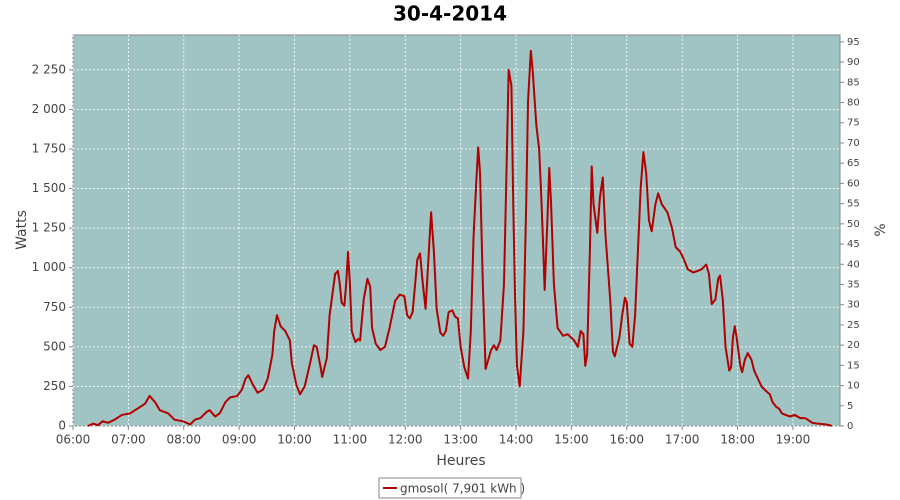 This screenshot has height=500, width=900. I want to click on y2-tick-label: 90, so click(853, 62).